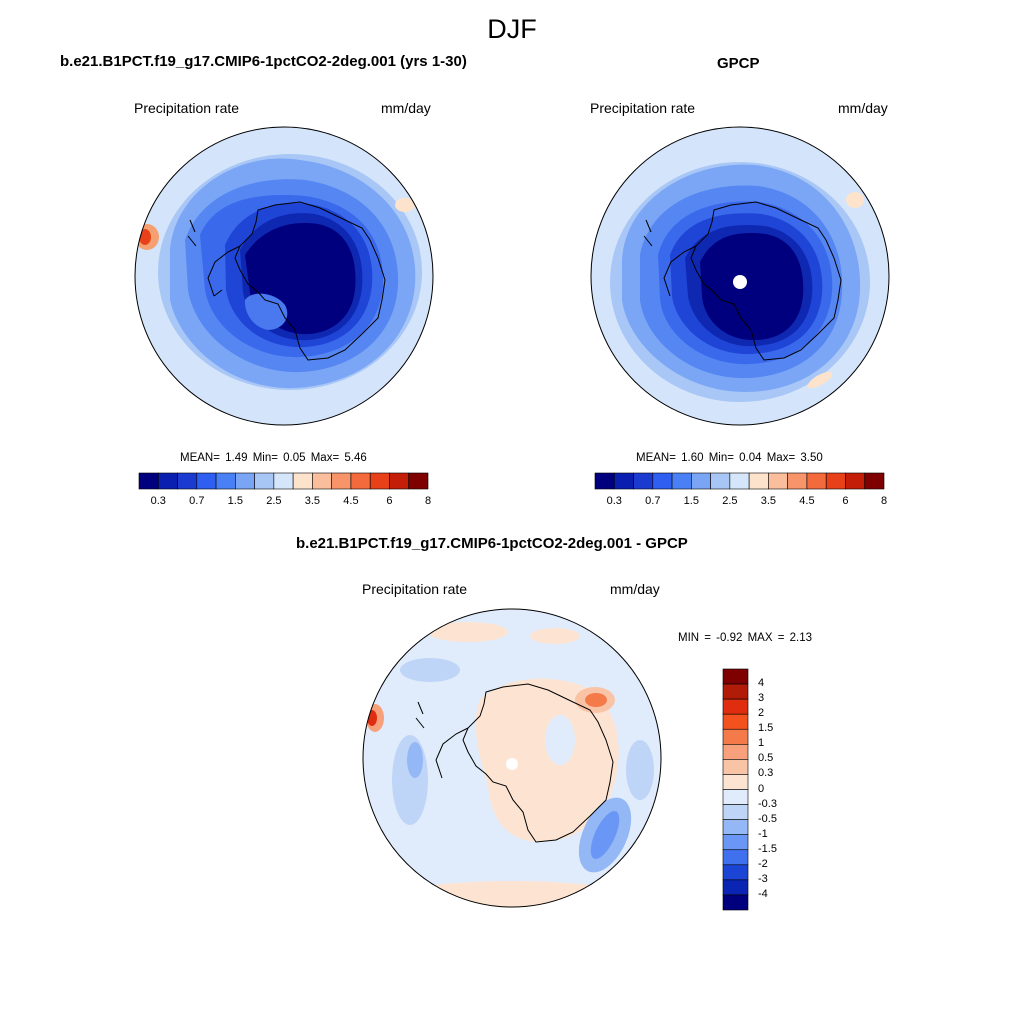 This screenshot has height=1024, width=1024. Describe the element at coordinates (767, 803) in the screenshot. I see `diff-colorbar-tick-label: -0.3` at that location.